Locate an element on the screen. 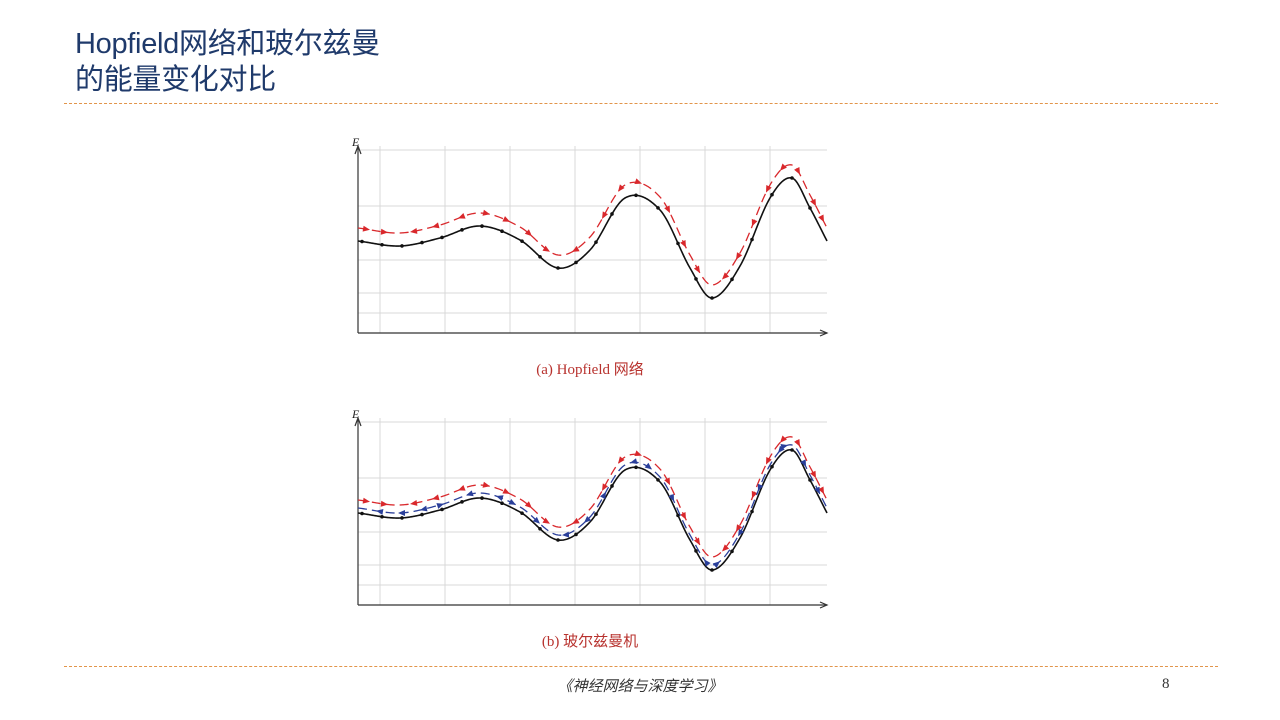 This screenshot has height=720, width=1280. caption-hopfield: (a) Hopfield 网络 is located at coordinates (590, 370).